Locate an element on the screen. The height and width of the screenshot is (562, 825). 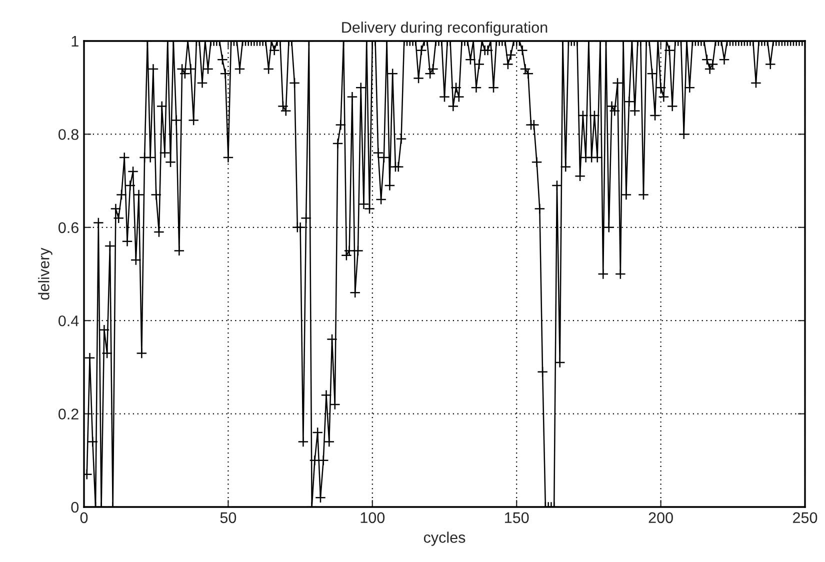
x-axis-title: cycles is located at coordinates (445, 539).